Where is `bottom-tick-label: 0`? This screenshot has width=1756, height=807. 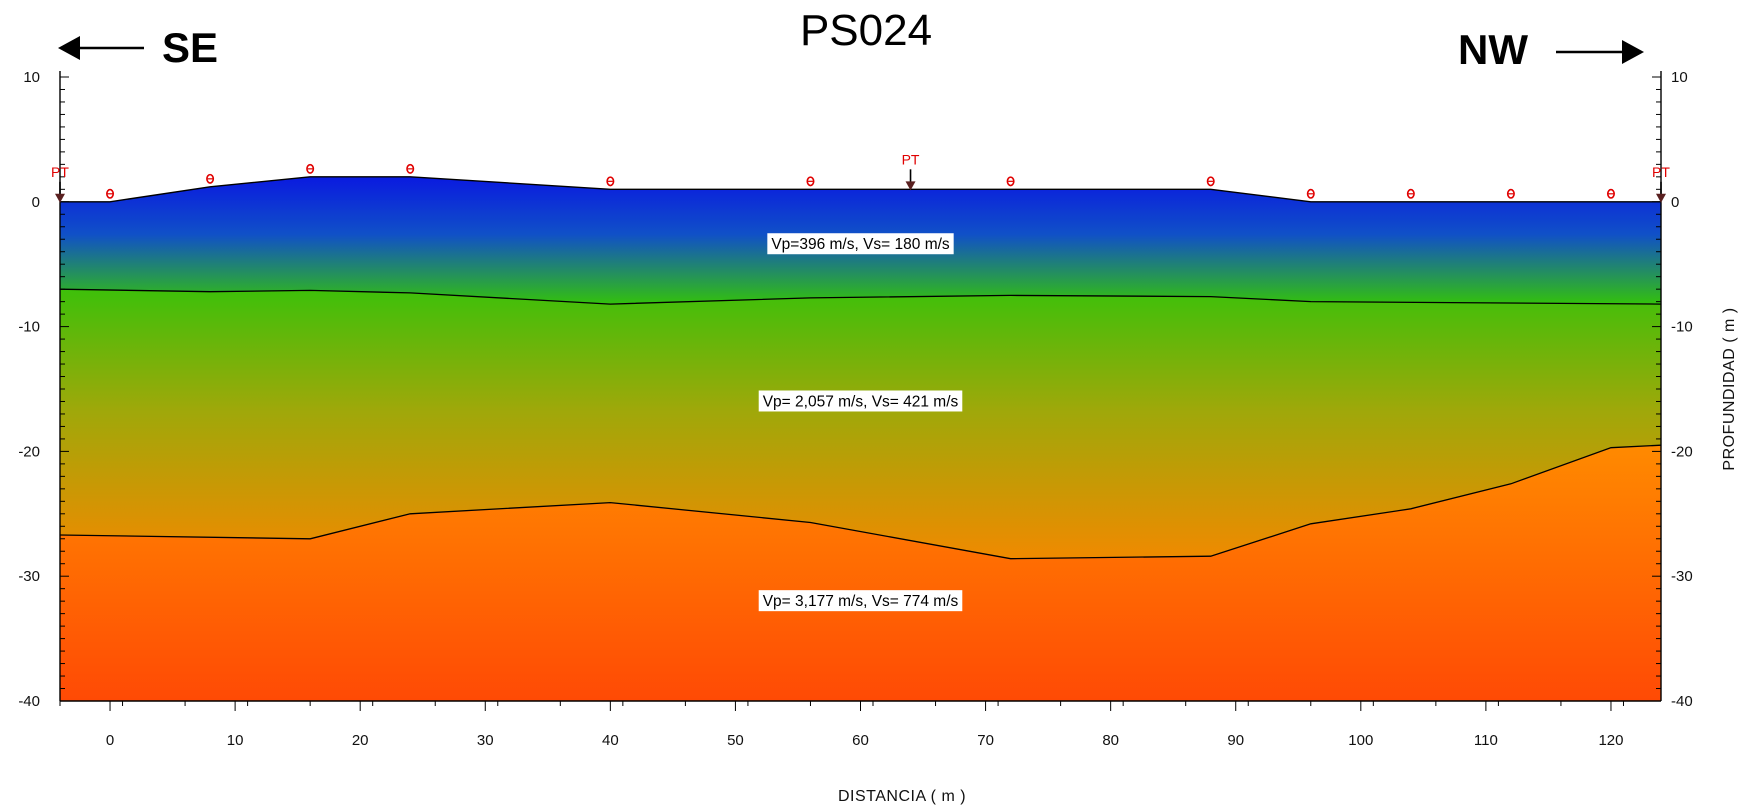
bottom-tick-label: 0 is located at coordinates (110, 740).